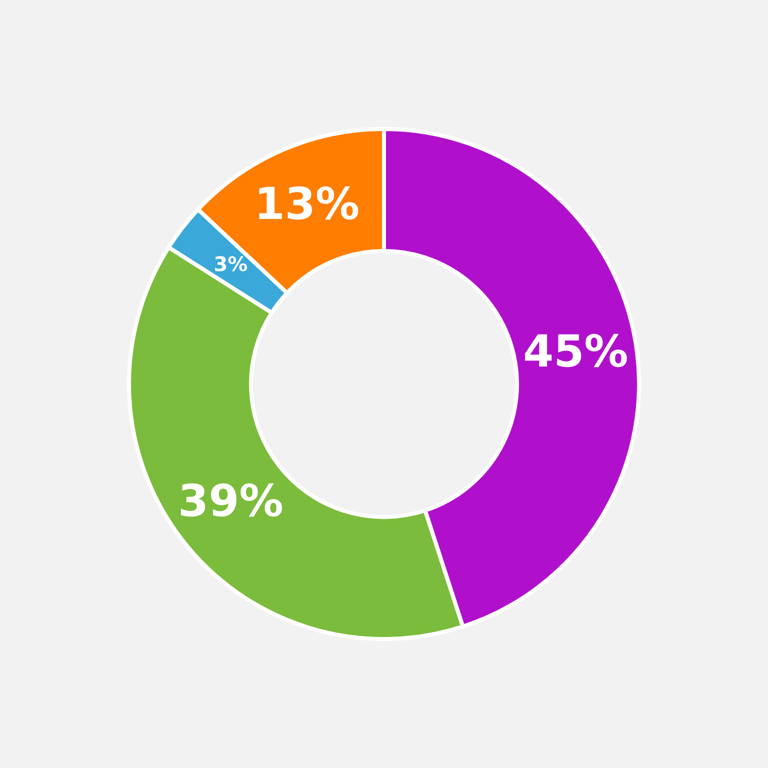 The width and height of the screenshot is (768, 768). What do you see at coordinates (575, 352) in the screenshot?
I see `data-label: 45%` at bounding box center [575, 352].